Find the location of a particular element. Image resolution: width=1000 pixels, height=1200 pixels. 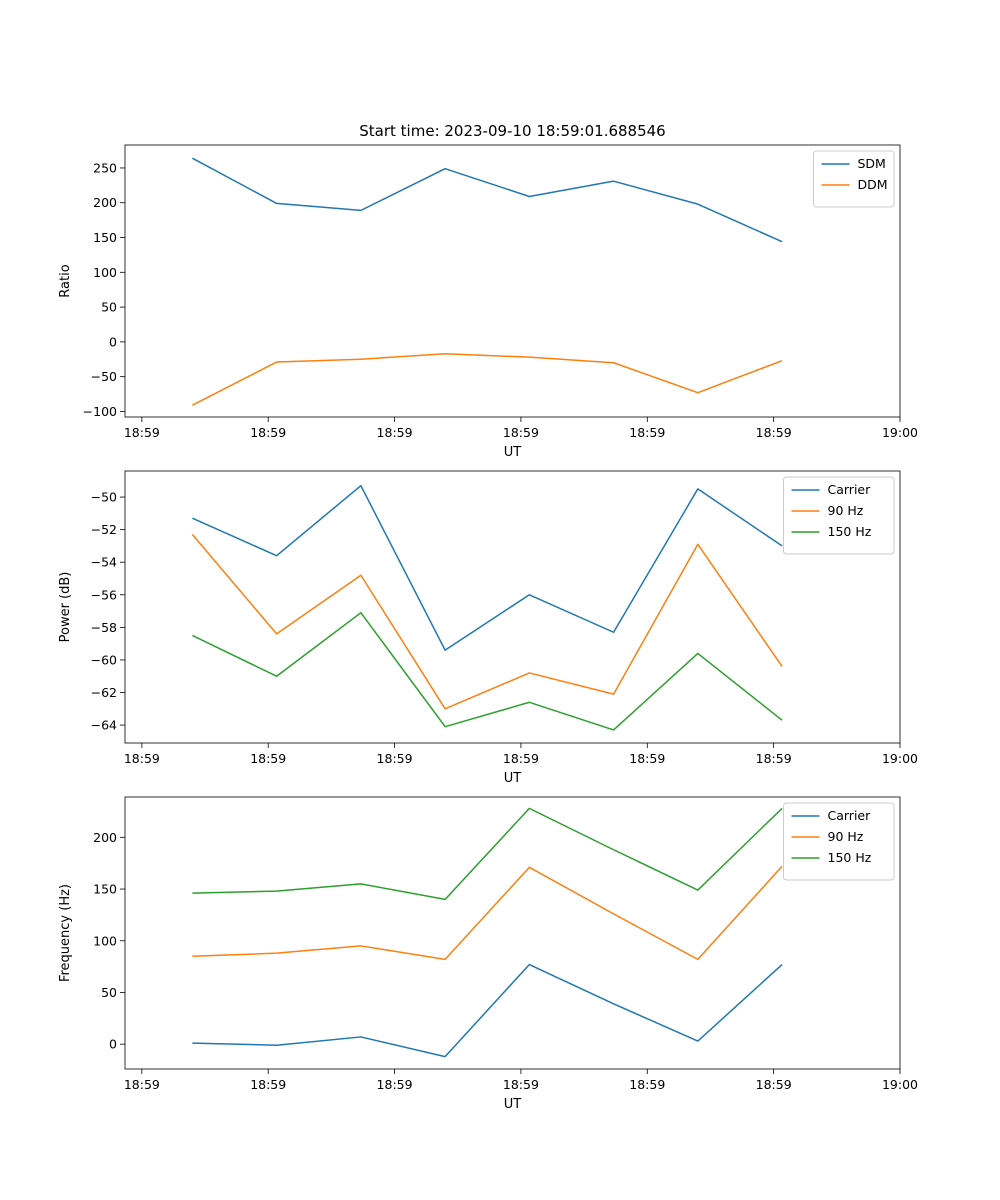

panel-3-x-axis-label: UT is located at coordinates (513, 1104).